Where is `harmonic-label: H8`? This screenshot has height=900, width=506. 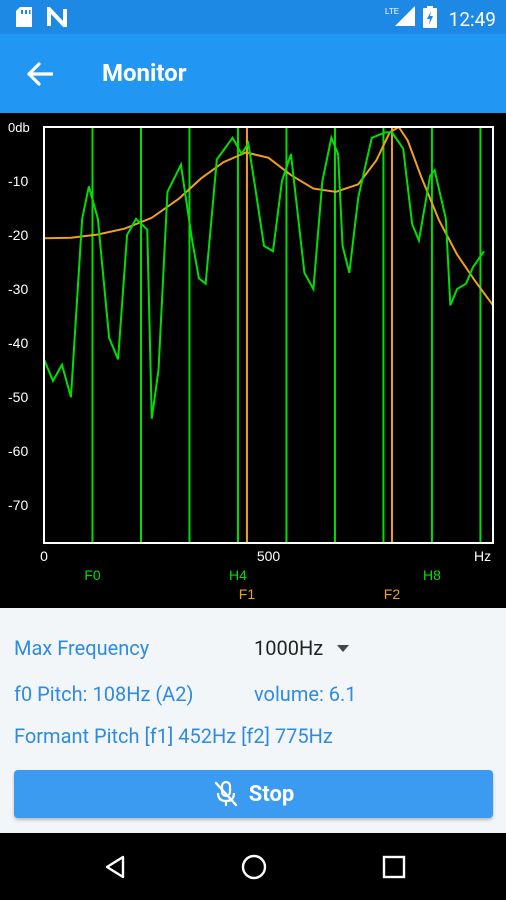
harmonic-label: H8 is located at coordinates (432, 575).